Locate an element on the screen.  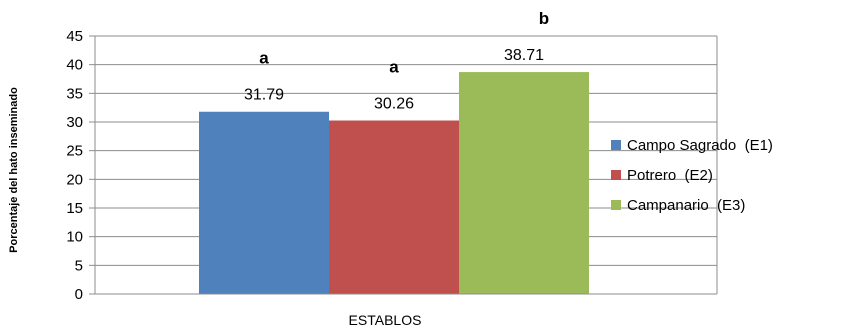
y-tick-label: 40 is located at coordinates (74, 65).